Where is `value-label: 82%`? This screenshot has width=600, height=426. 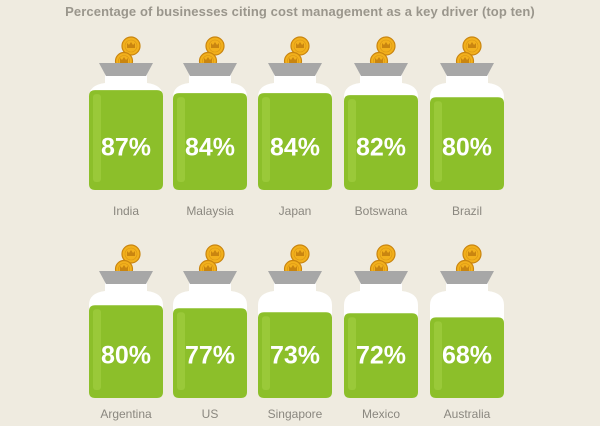
value-label: 82% is located at coordinates (381, 148).